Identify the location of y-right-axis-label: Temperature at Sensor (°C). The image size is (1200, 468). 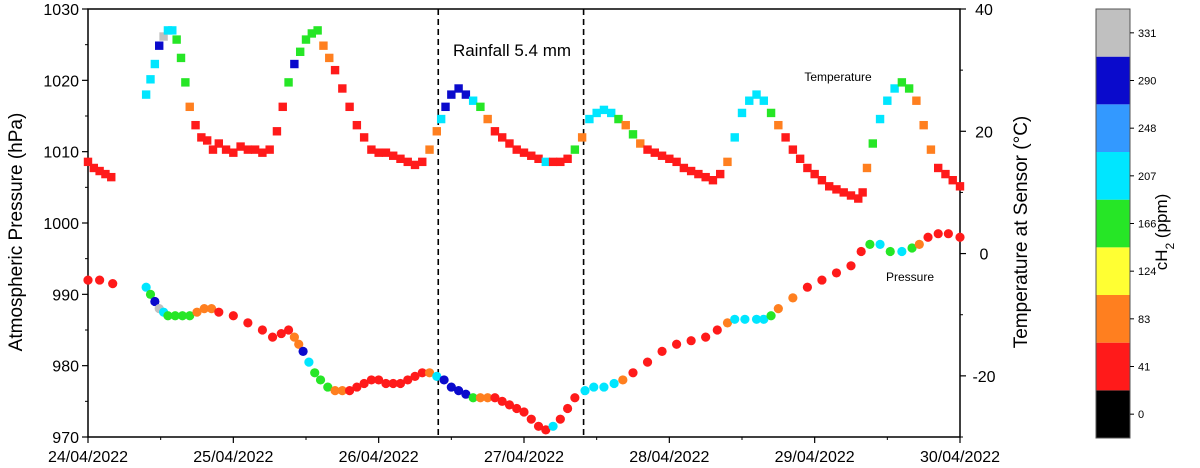
(1021, 232).